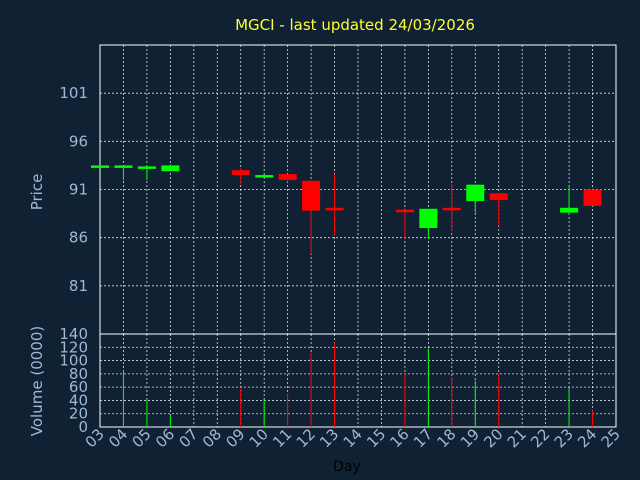  What do you see at coordinates (564, 438) in the screenshot?
I see `x-tick-label: 23` at bounding box center [564, 438].